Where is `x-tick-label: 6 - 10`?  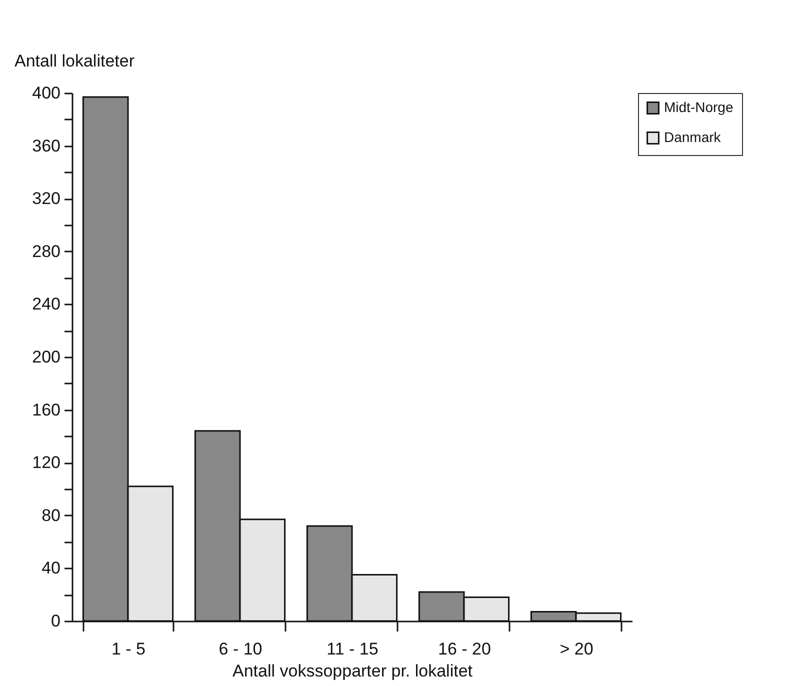
x-tick-label: 6 - 10 is located at coordinates (240, 649).